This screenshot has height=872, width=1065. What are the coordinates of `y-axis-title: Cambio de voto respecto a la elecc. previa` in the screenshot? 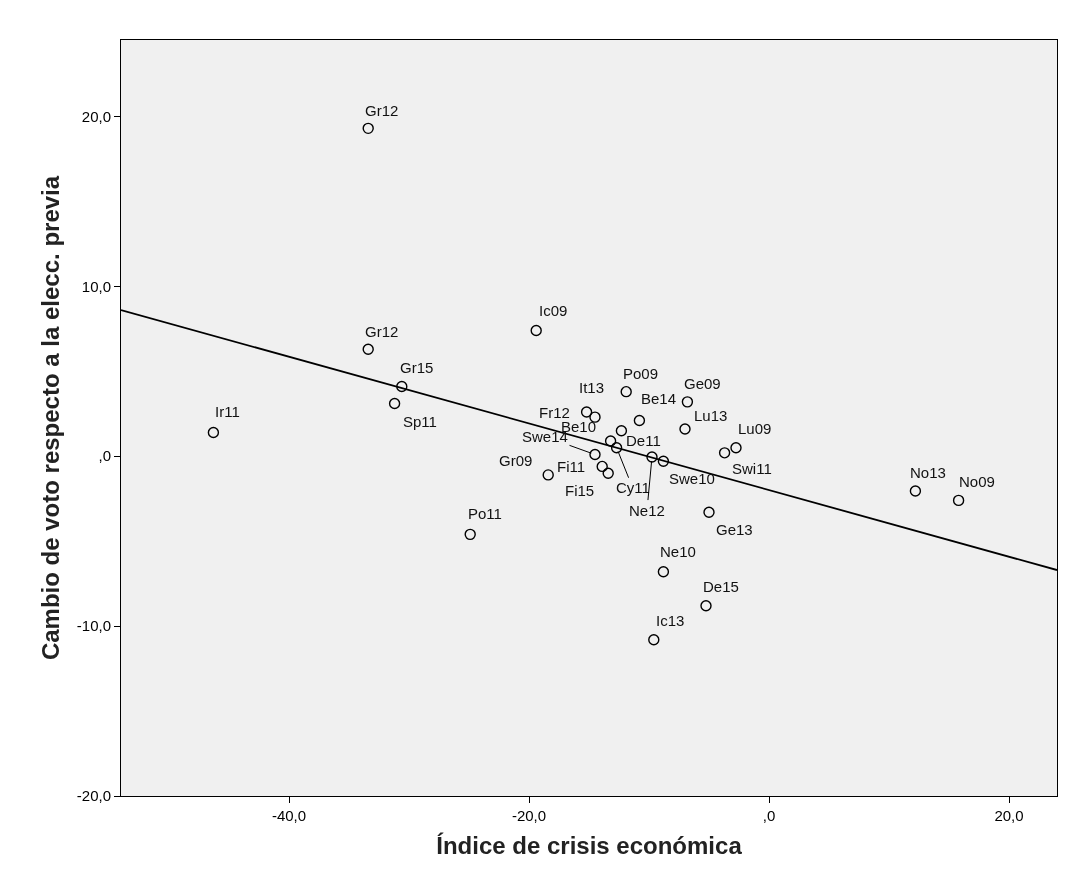 It's located at (50, 418).